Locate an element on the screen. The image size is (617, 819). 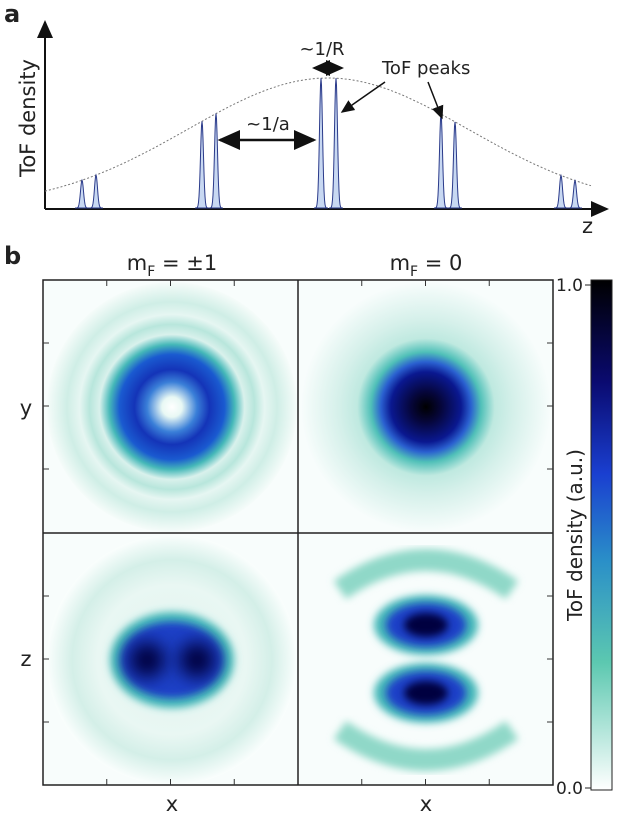
annotation: ~1/a is located at coordinates (268, 124).